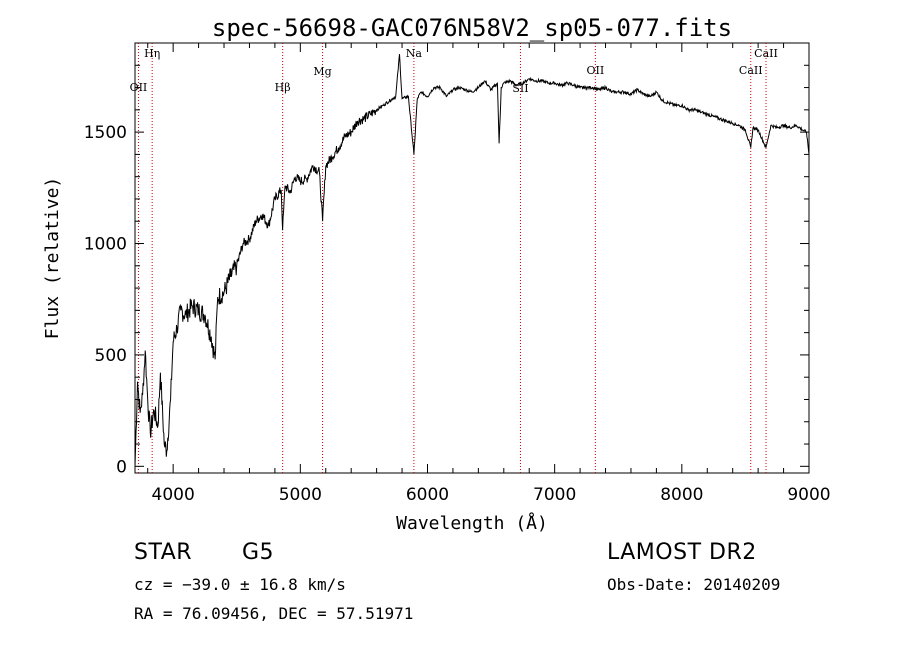 Image resolution: width=900 pixels, height=649 pixels. I want to click on x-axis-label: Wavelength (Å), so click(472, 523).